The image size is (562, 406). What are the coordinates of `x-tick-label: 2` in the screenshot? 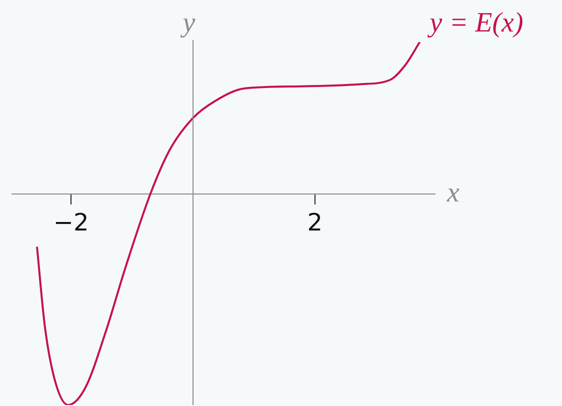 It's located at (315, 222).